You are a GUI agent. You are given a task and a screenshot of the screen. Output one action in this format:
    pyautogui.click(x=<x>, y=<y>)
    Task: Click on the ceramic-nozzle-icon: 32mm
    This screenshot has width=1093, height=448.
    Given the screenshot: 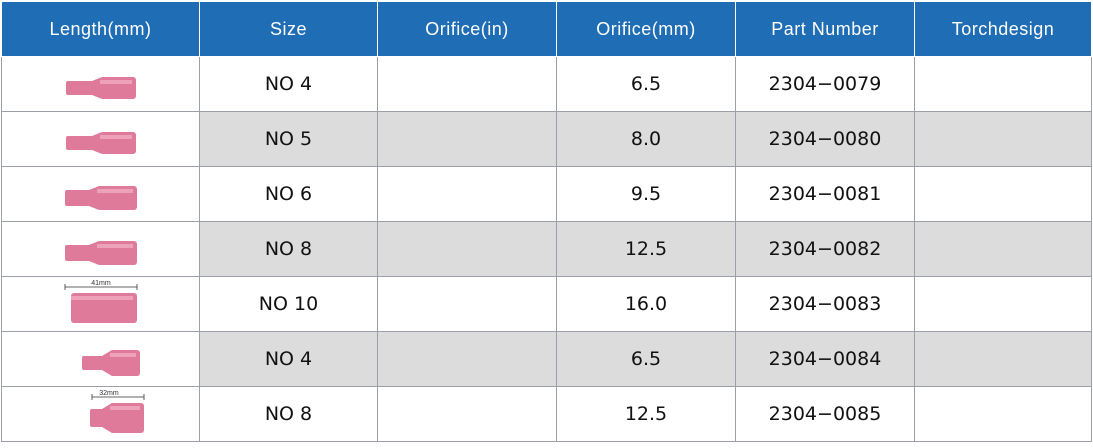 What is the action you would take?
    pyautogui.click(x=116, y=411)
    